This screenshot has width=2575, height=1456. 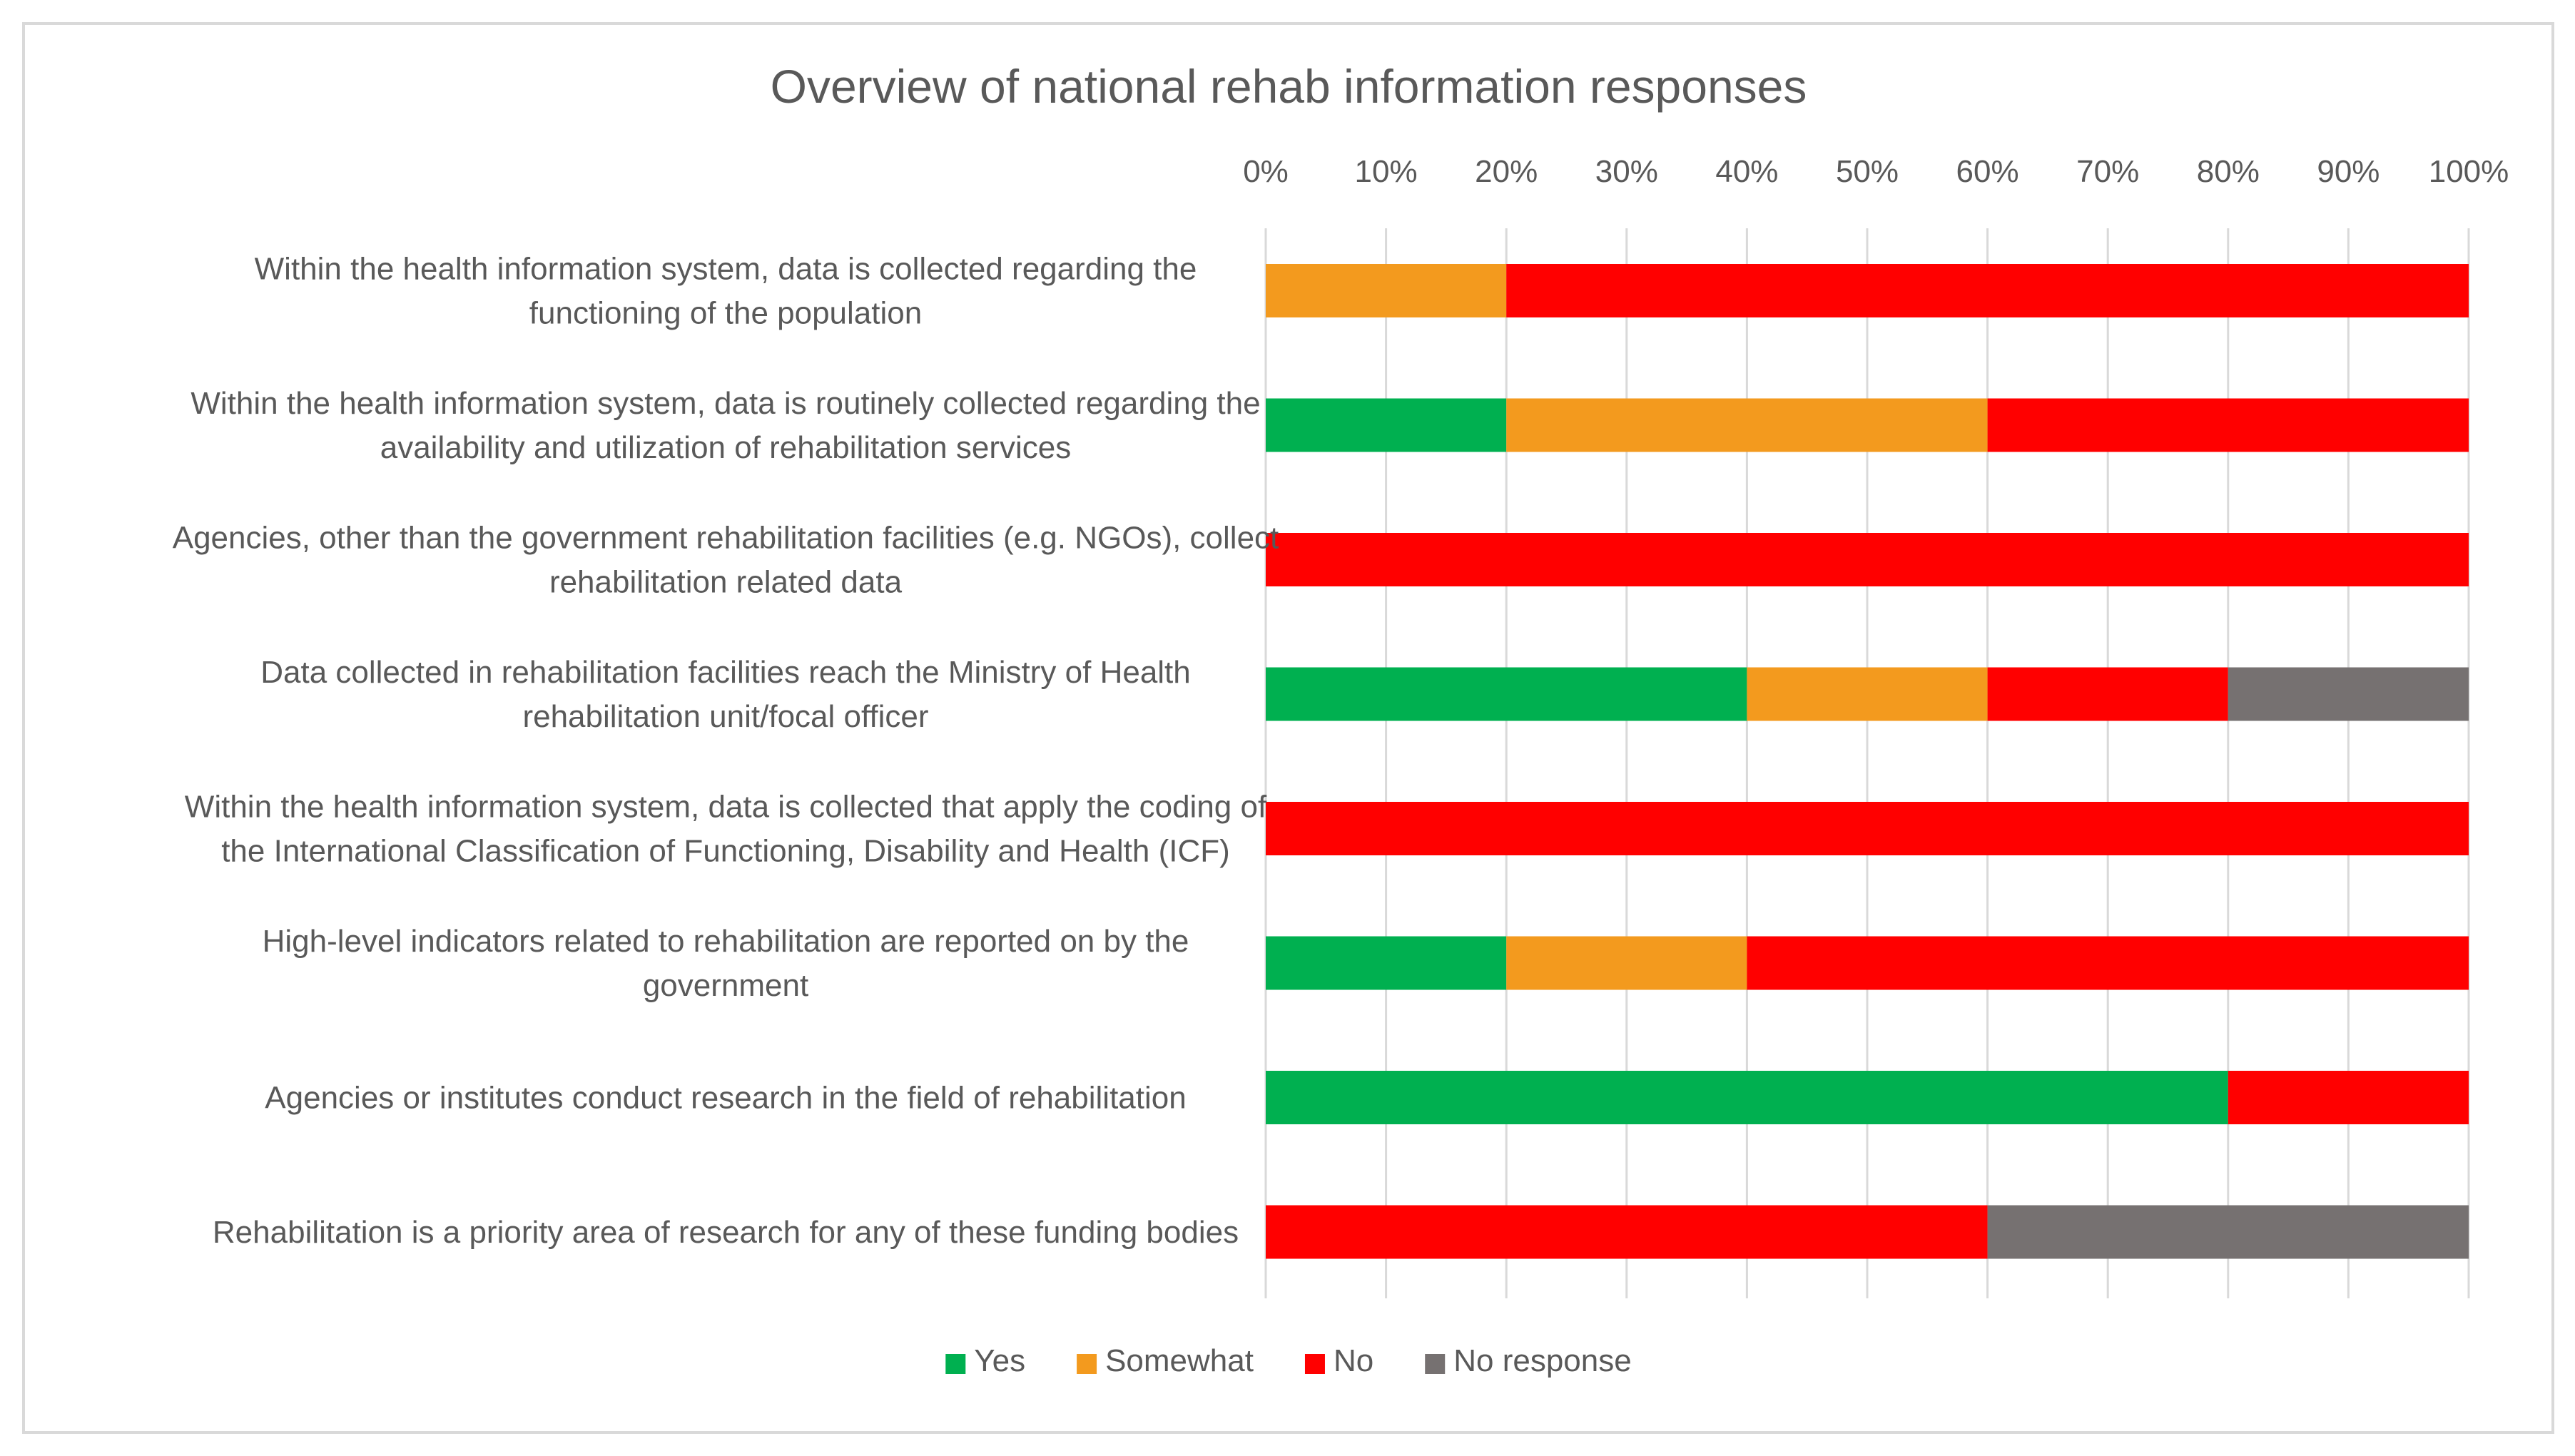 What do you see at coordinates (2107, 171) in the screenshot?
I see `x-tick-label: 70%` at bounding box center [2107, 171].